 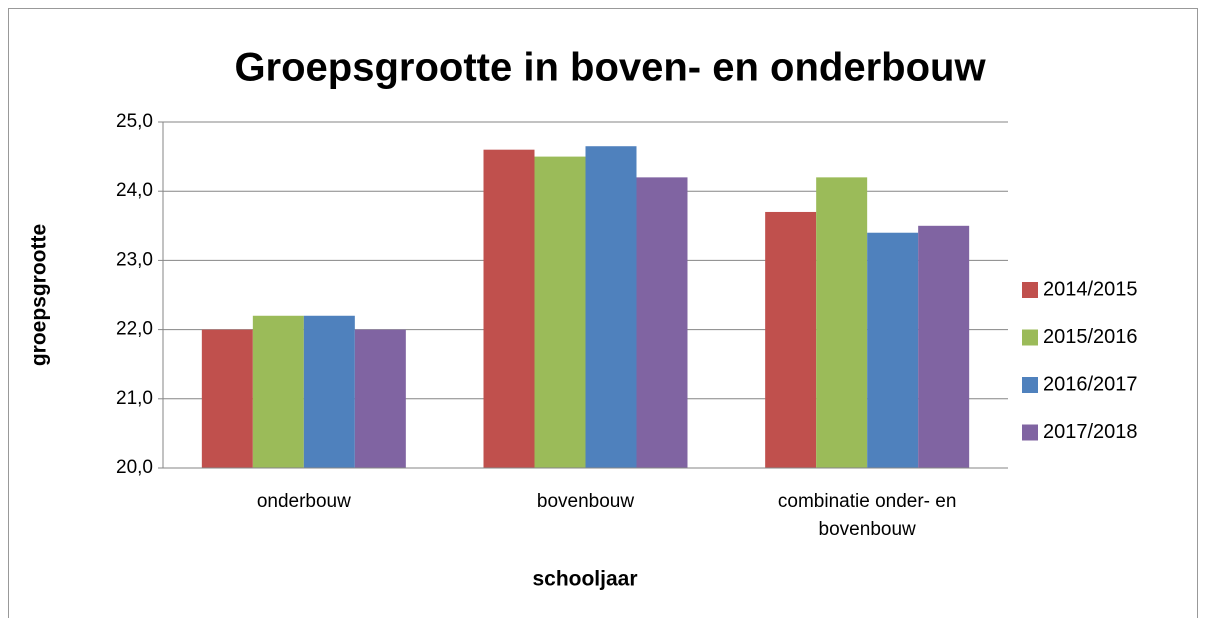 I want to click on x-tick-label: combinatie onder- en bovenbouw, so click(x=867, y=515).